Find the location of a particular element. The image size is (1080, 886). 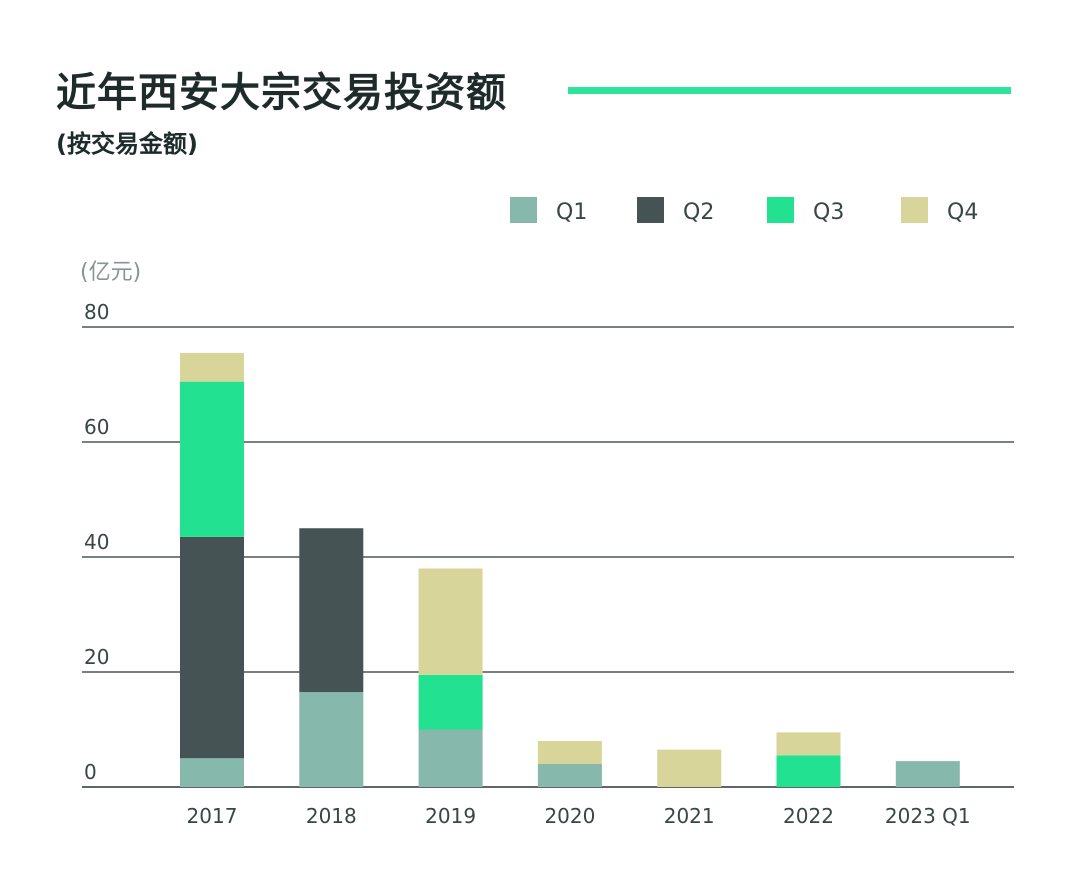

legend-swatch-q1 is located at coordinates (523, 210).